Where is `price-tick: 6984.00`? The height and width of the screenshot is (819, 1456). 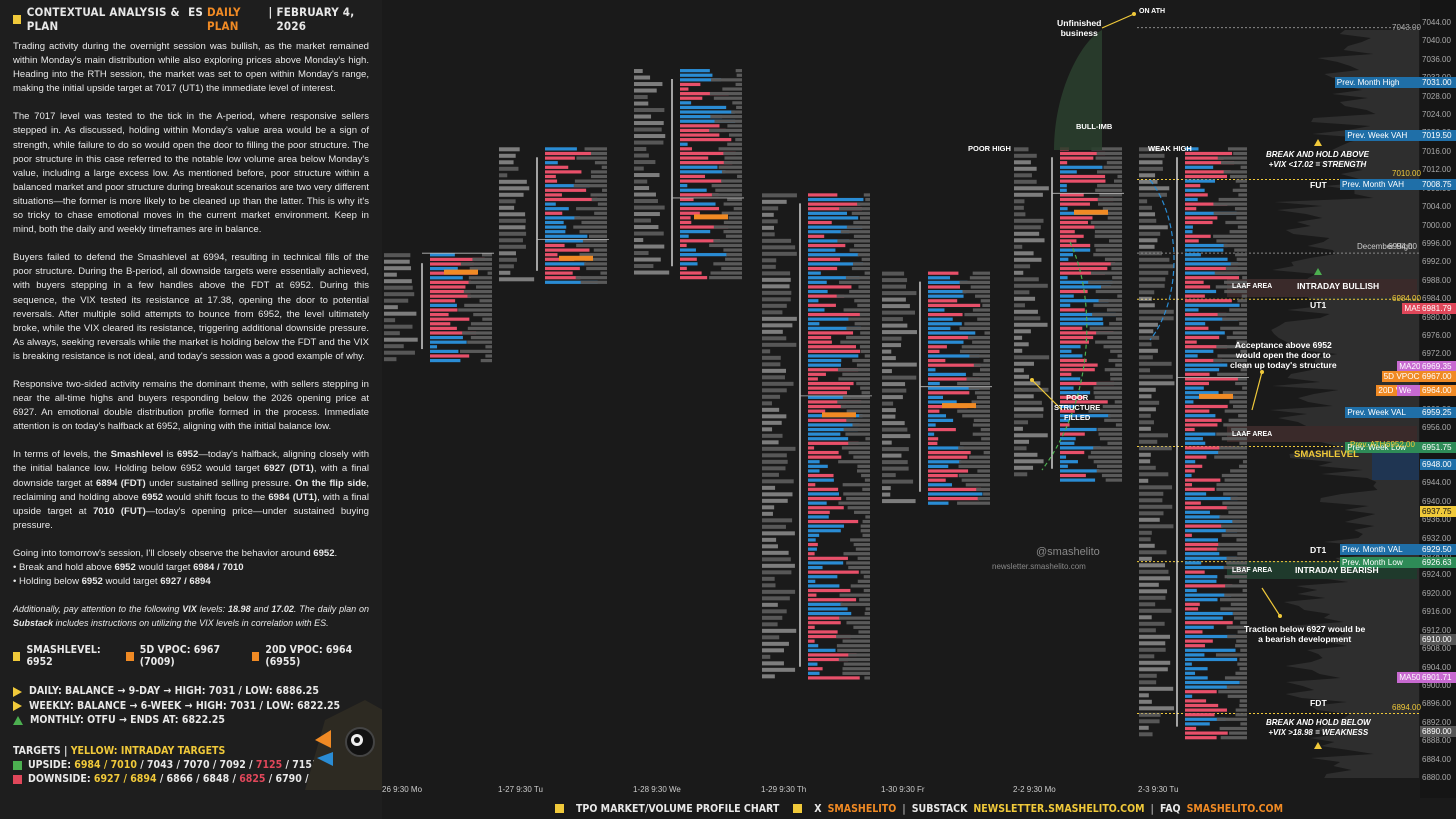
price-tick: 6984.00 is located at coordinates (1436, 299).